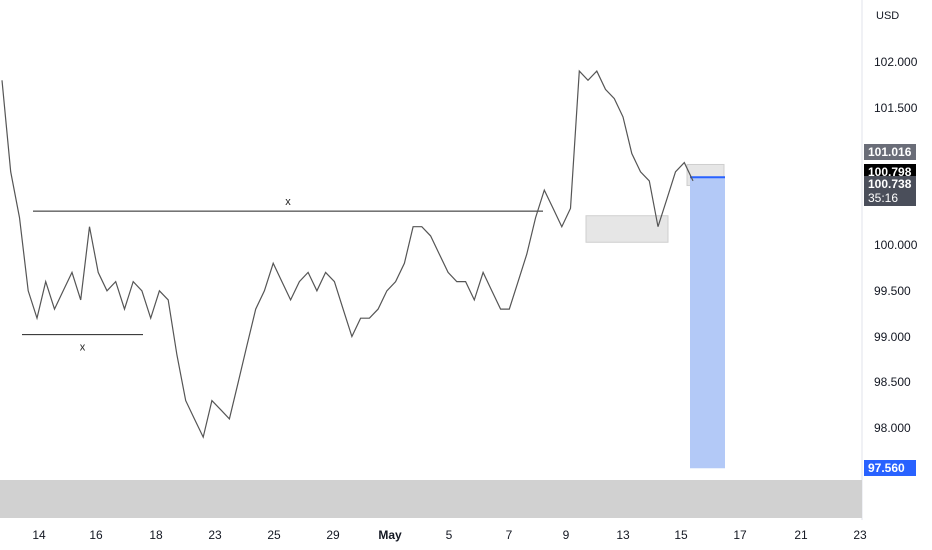  I want to click on currency-label: USD, so click(888, 16).